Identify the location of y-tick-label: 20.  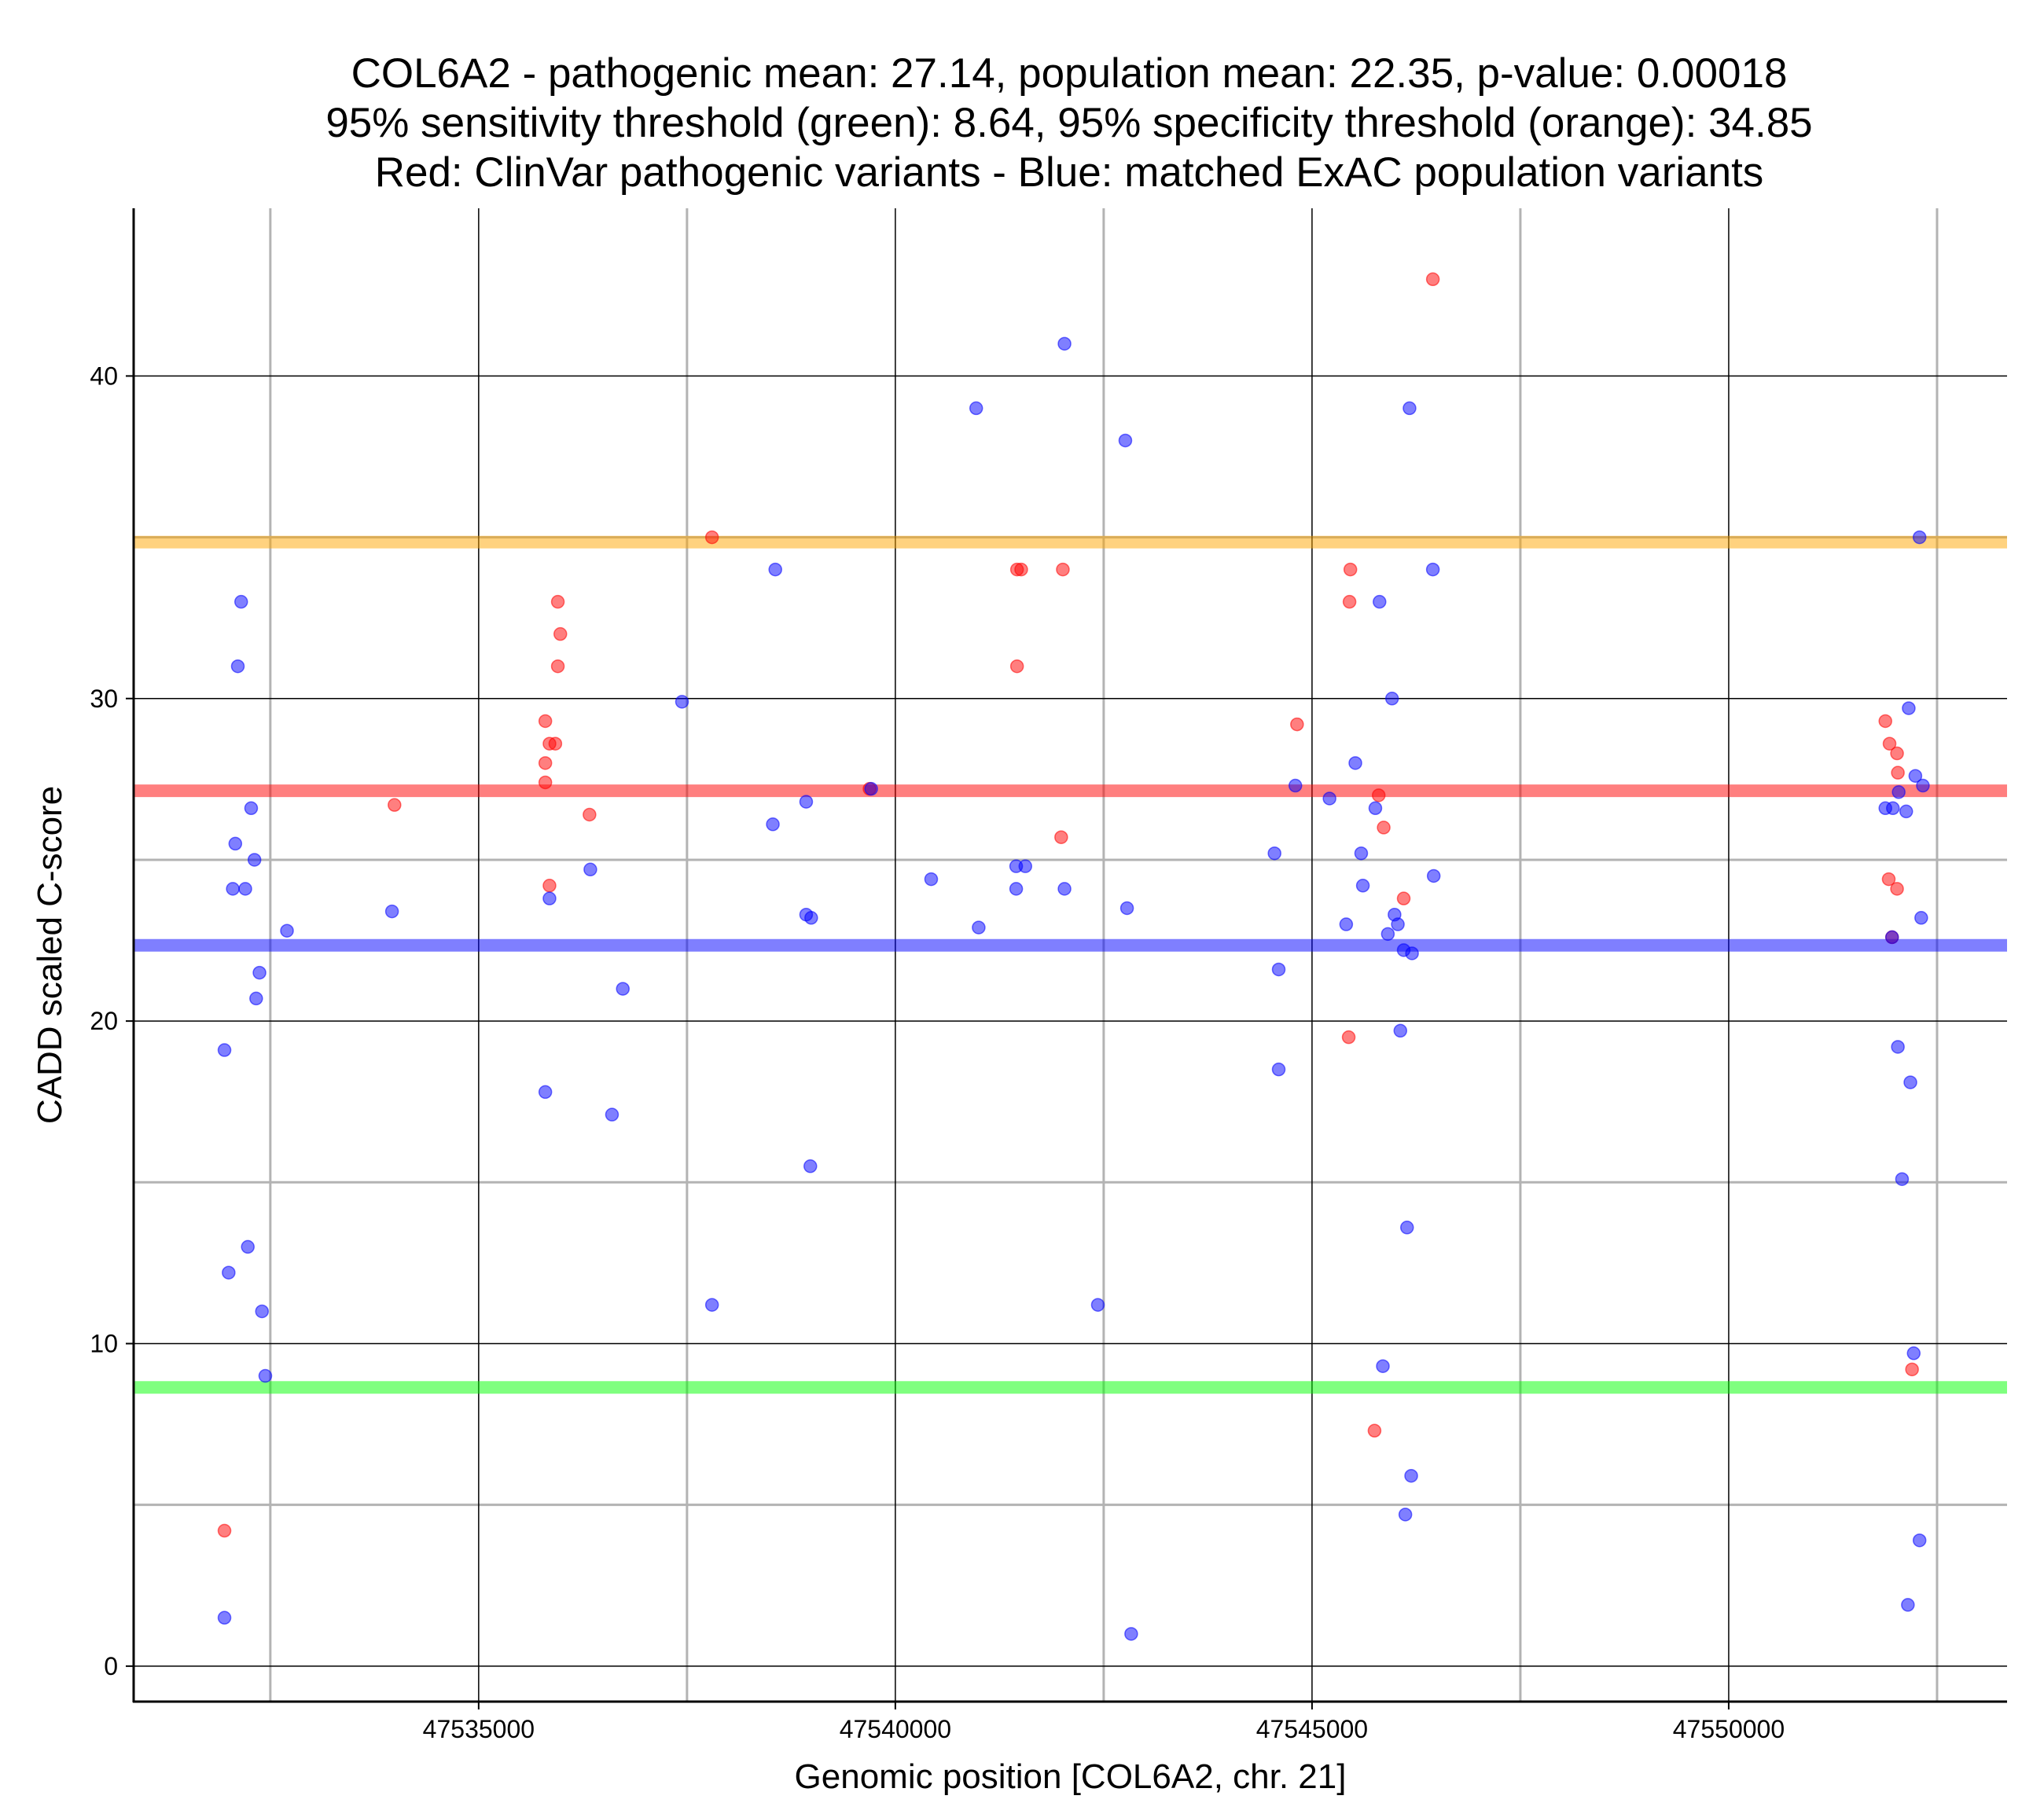
(104, 1021).